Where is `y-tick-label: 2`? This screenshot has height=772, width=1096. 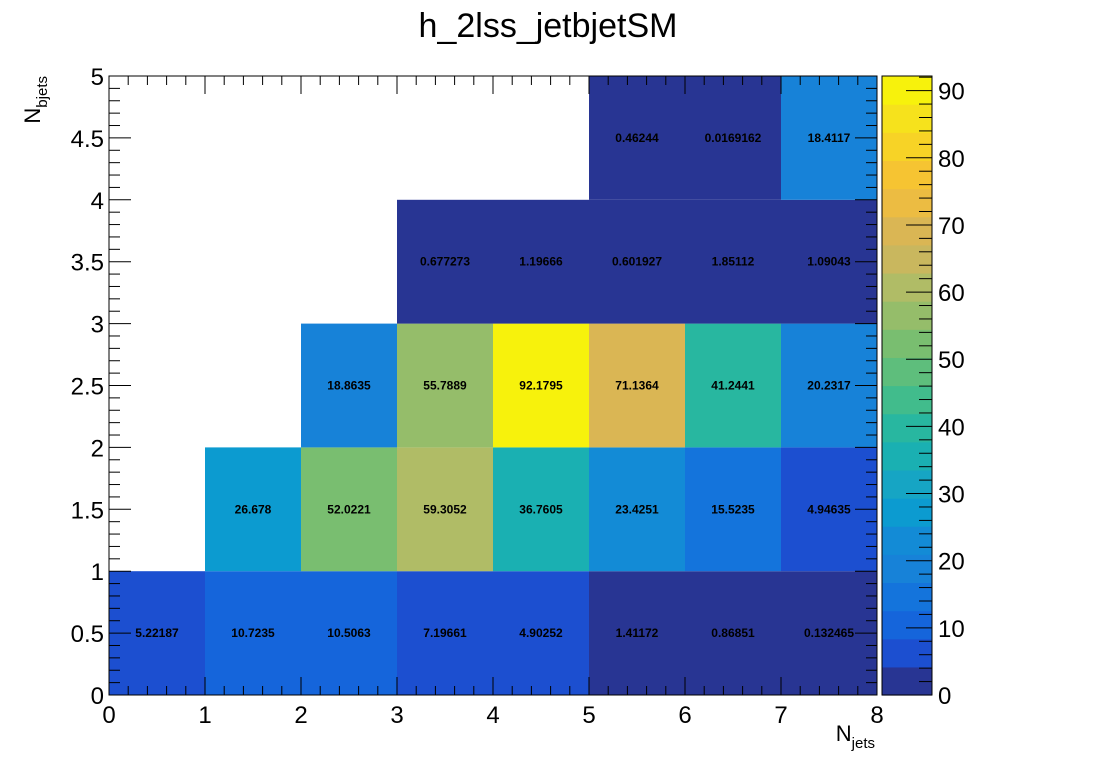
y-tick-label: 2 is located at coordinates (97, 448).